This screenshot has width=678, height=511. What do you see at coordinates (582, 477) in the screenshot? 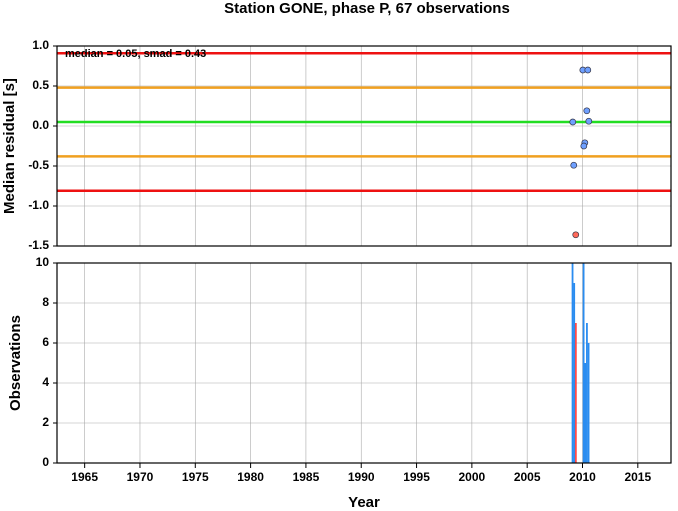
I see `x-tick-label: 2010` at bounding box center [582, 477].